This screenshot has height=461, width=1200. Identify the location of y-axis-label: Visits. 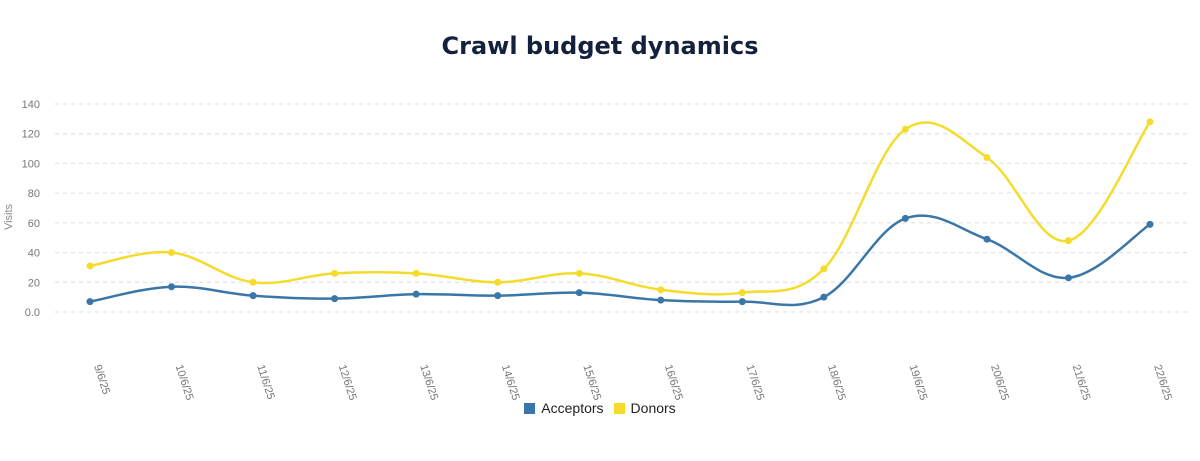
(9, 216).